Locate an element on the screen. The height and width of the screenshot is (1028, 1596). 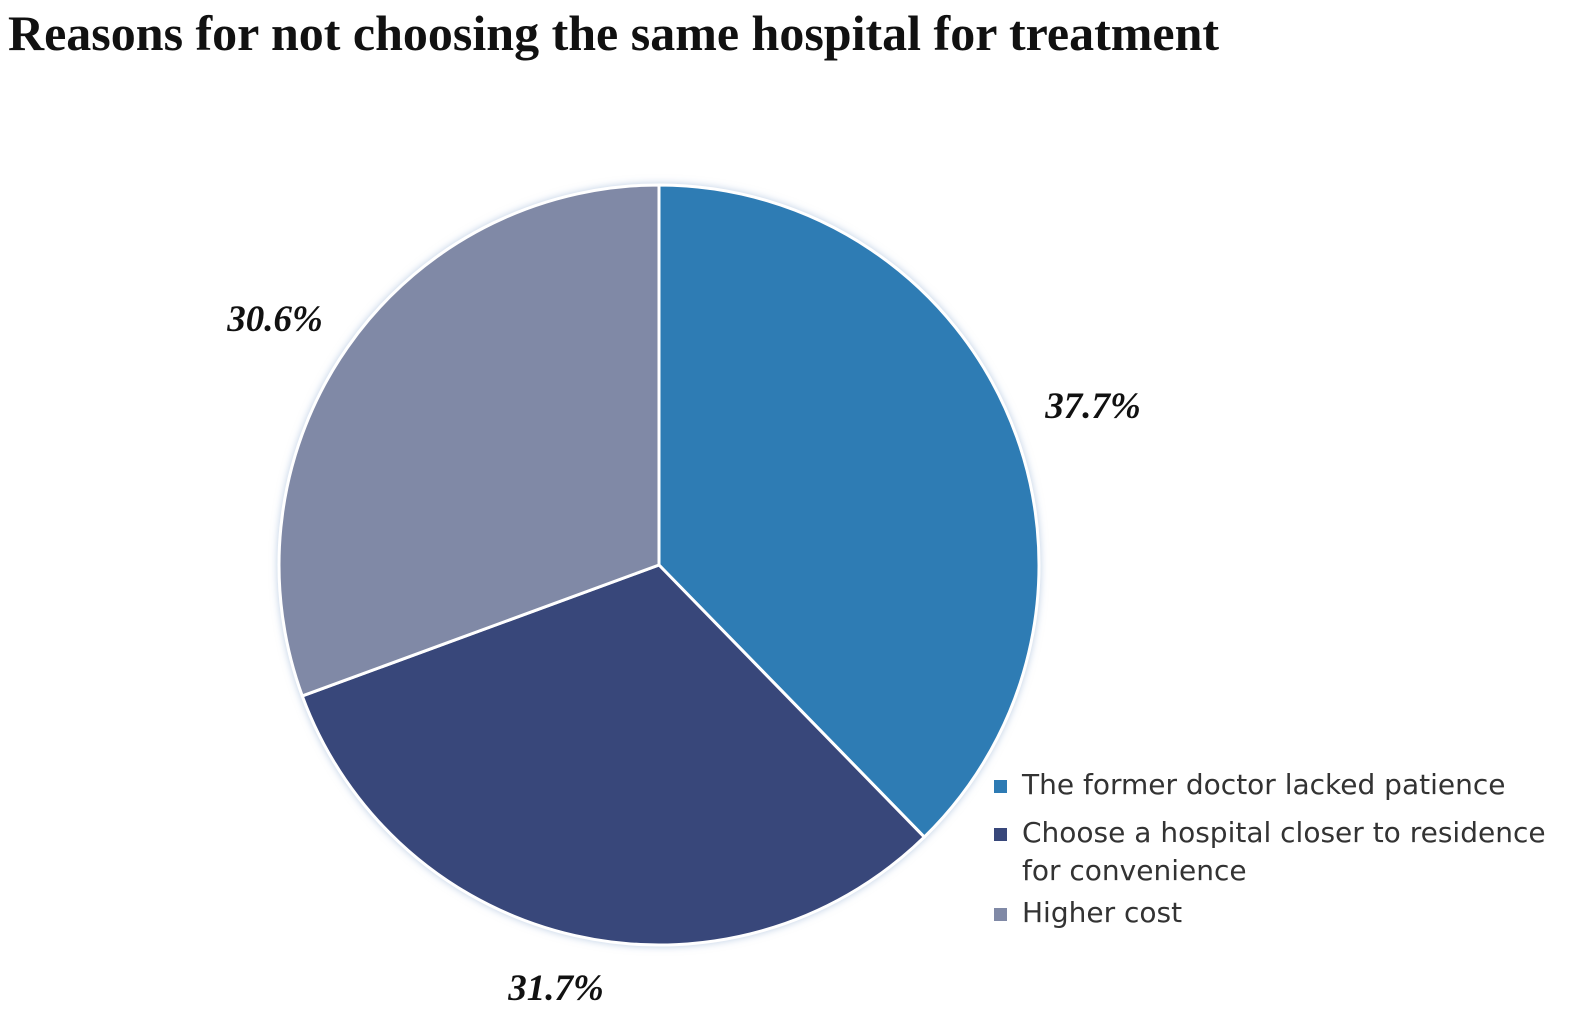
pie-label-closer-hospital: 31.7% is located at coordinates (555, 988).